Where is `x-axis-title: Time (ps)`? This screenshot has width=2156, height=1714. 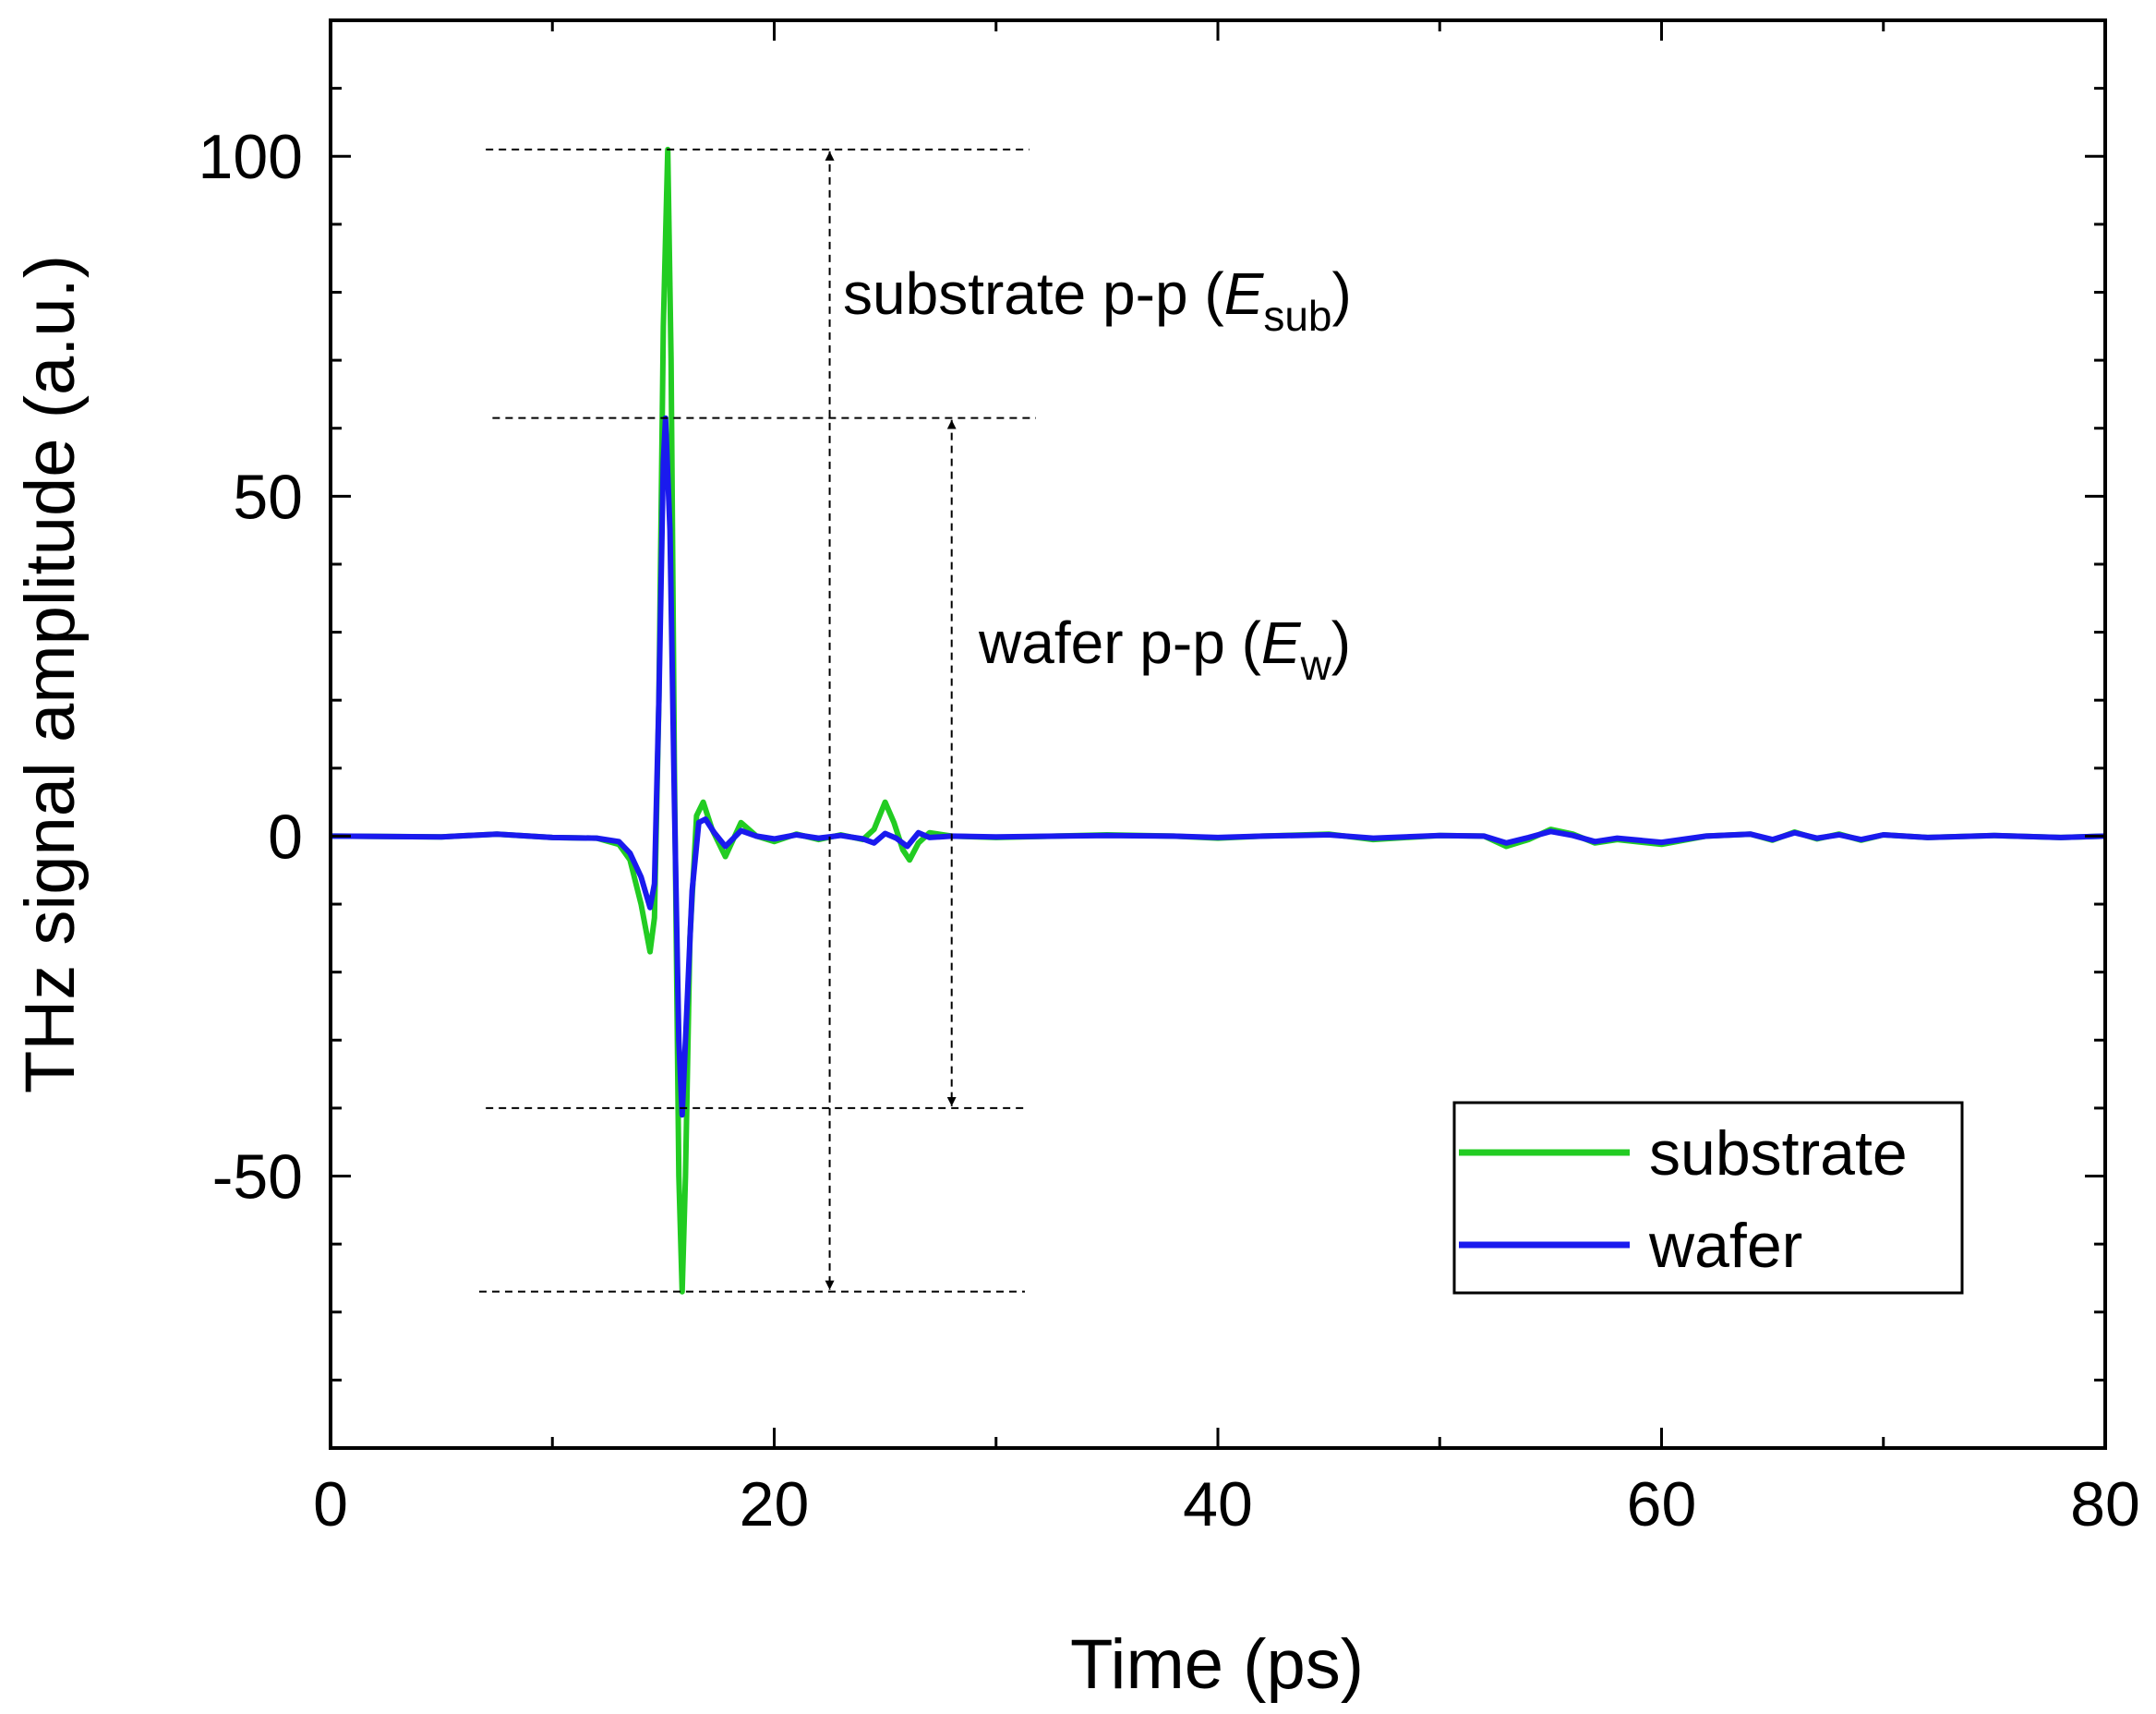
x-axis-title: Time (ps) is located at coordinates (1217, 1664).